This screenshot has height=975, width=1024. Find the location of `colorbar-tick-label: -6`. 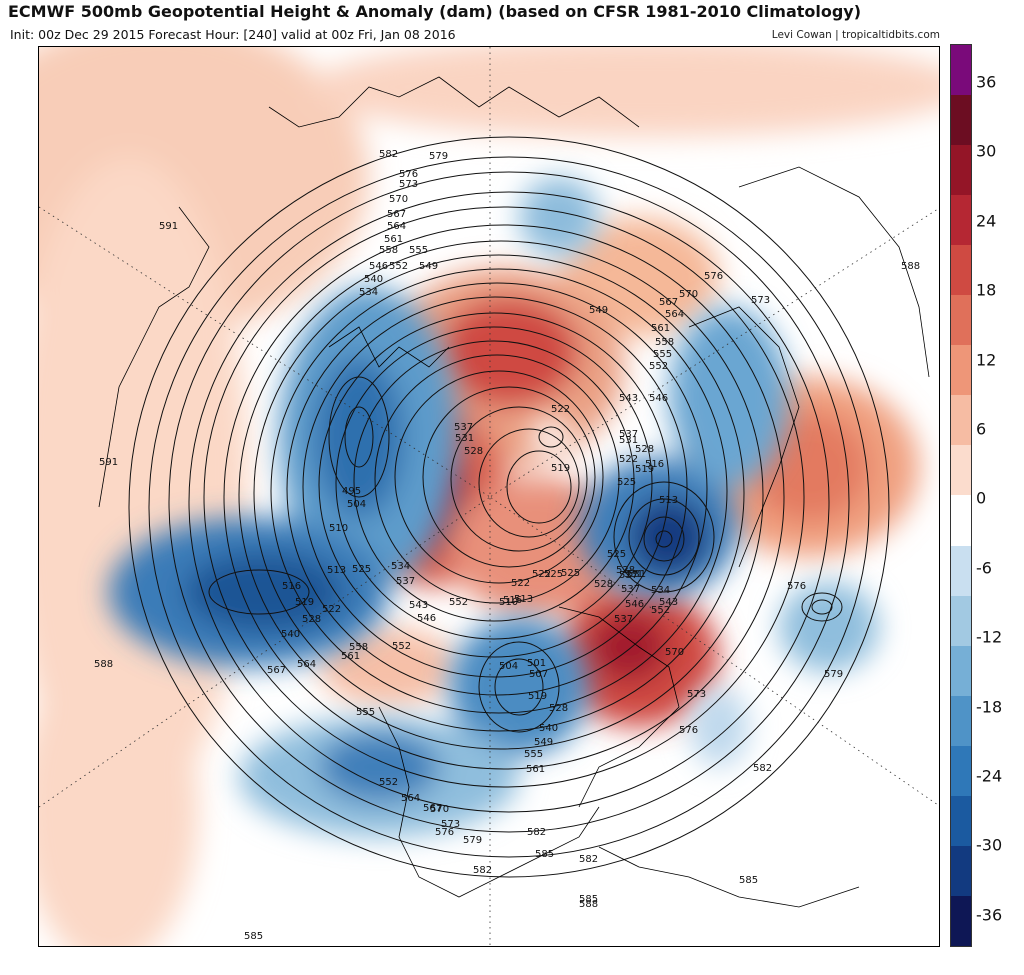

colorbar-tick-label: -6 is located at coordinates (984, 568).